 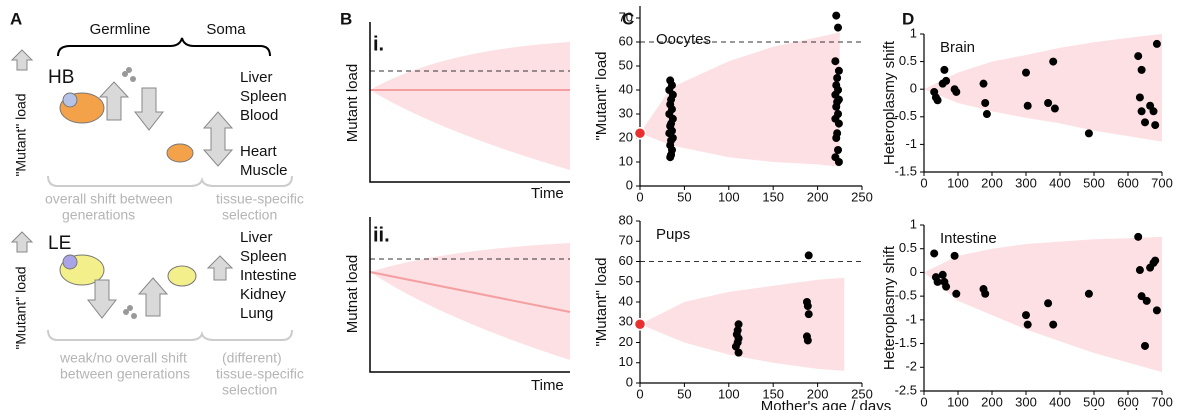 I want to click on x-tick-label: 400, so click(x=1060, y=401).